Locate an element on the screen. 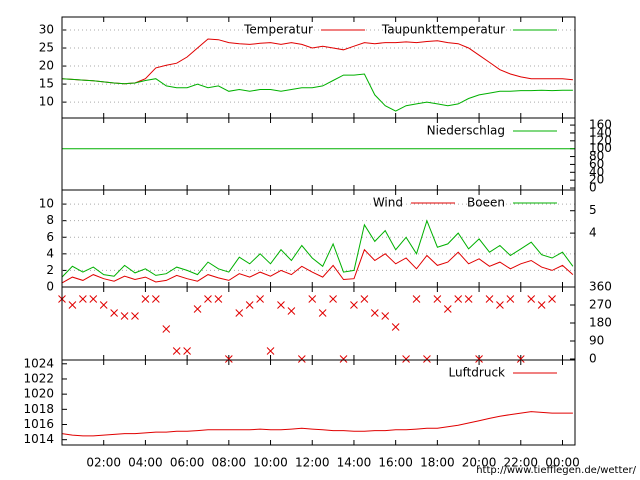  x-tick-label: 02:00 is located at coordinates (103, 463).